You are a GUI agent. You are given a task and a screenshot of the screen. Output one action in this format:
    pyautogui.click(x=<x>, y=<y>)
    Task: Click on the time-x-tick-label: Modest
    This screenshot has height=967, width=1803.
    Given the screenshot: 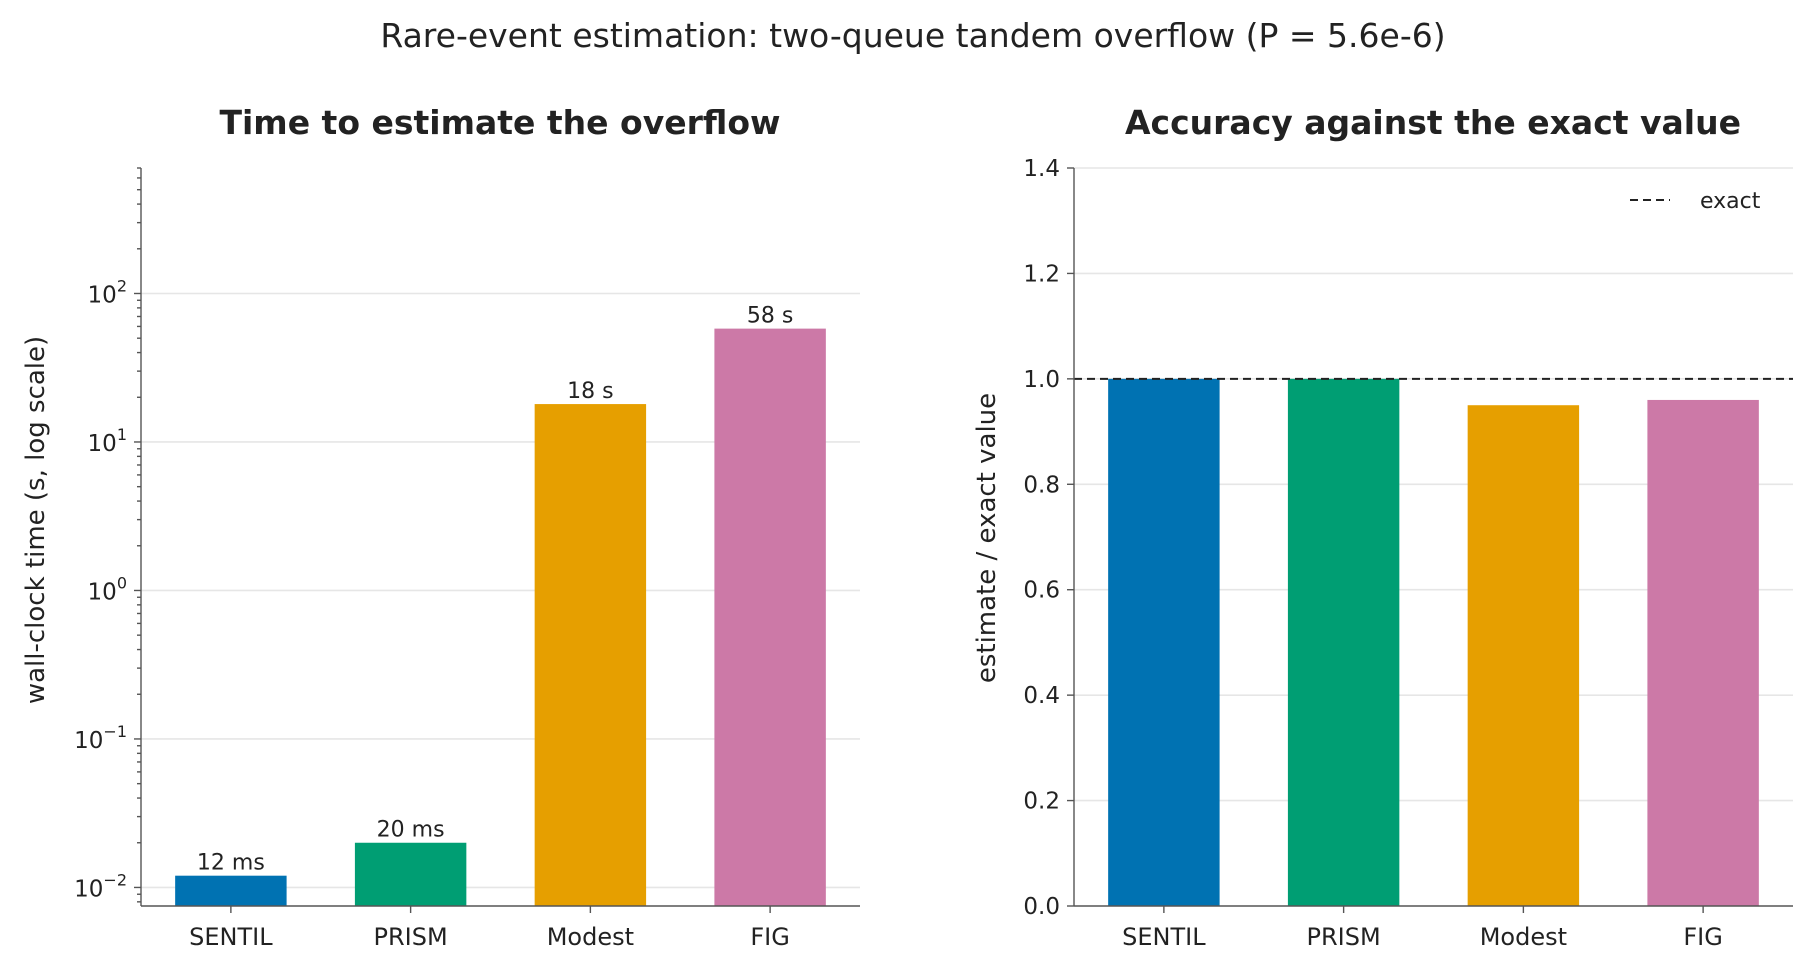 What is the action you would take?
    pyautogui.click(x=590, y=937)
    